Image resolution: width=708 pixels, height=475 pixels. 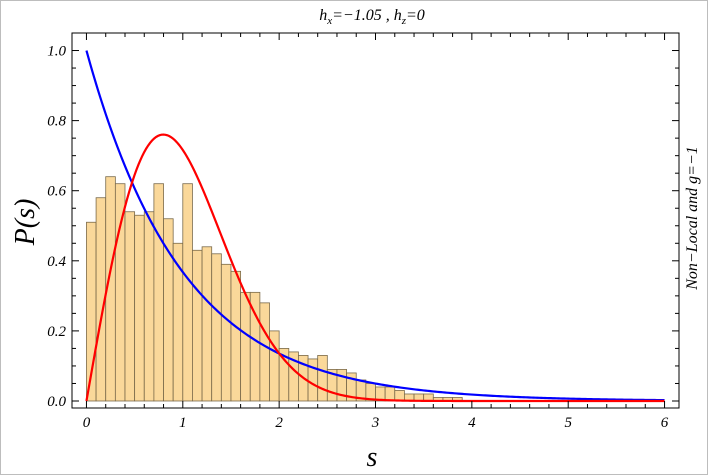 What do you see at coordinates (56, 402) in the screenshot?
I see `y-tick-label: 0.0` at bounding box center [56, 402].